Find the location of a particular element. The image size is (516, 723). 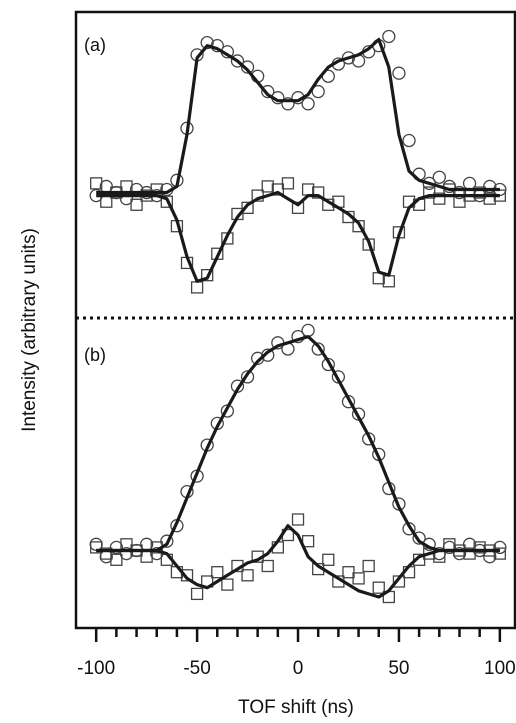

x-tick-label: -50 is located at coordinates (196, 668).